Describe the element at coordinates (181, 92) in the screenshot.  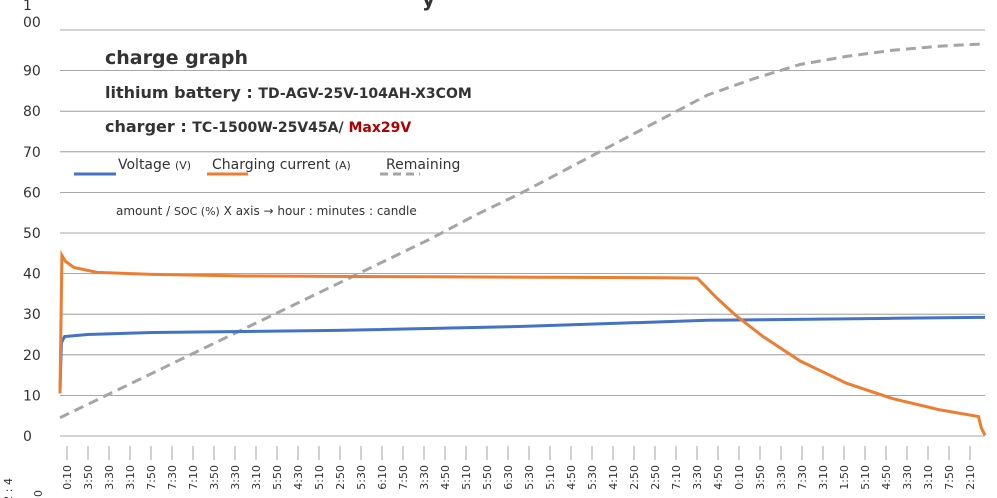
I see `annotation-battery-label: lithium battery :` at that location.